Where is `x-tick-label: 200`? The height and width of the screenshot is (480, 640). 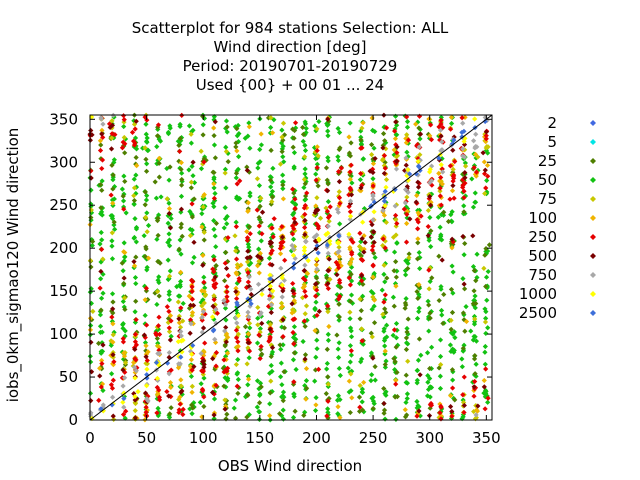 x-tick-label: 200 is located at coordinates (316, 438).